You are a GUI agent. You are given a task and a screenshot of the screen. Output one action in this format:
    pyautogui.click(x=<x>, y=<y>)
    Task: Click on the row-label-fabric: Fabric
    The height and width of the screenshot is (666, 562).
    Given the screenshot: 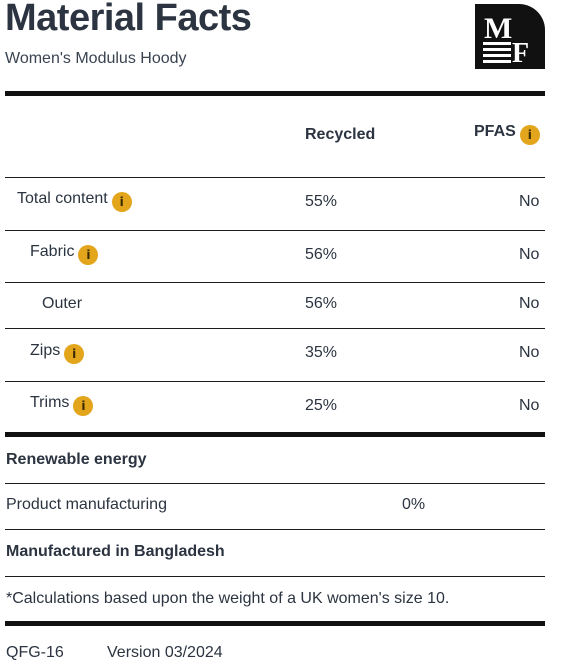 What is the action you would take?
    pyautogui.click(x=52, y=251)
    